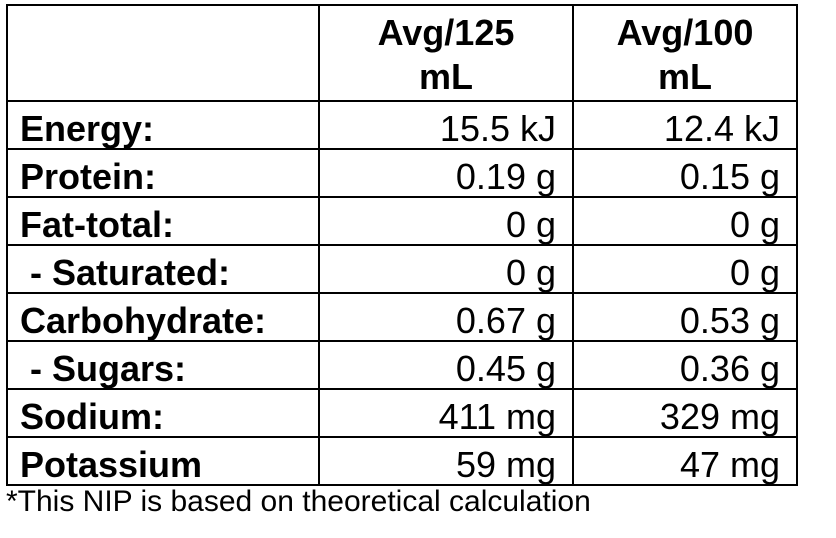  Describe the element at coordinates (163, 269) in the screenshot. I see `nutrient-label: - Saturated:` at that location.